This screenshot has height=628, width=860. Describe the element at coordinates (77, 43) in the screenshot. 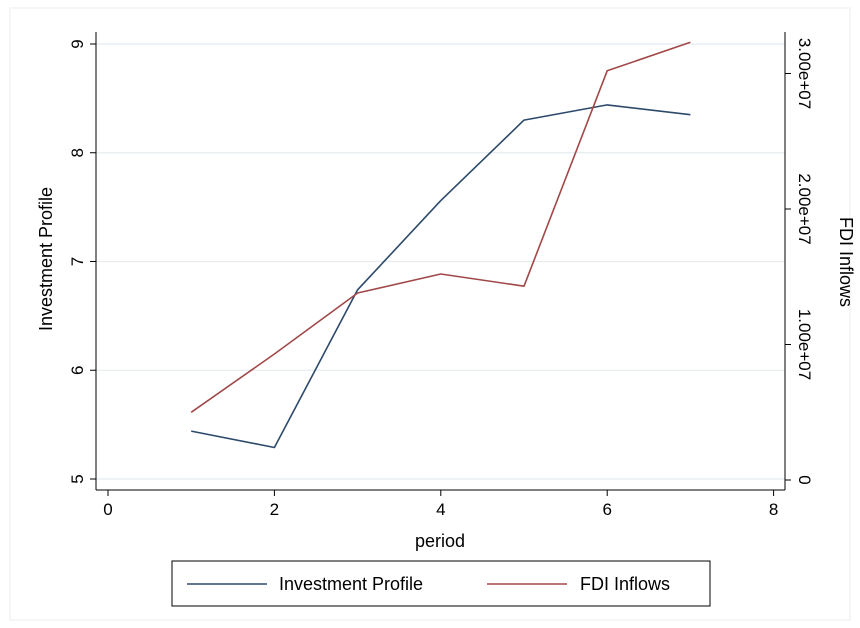

I see `left-tick-label-9: 9` at that location.